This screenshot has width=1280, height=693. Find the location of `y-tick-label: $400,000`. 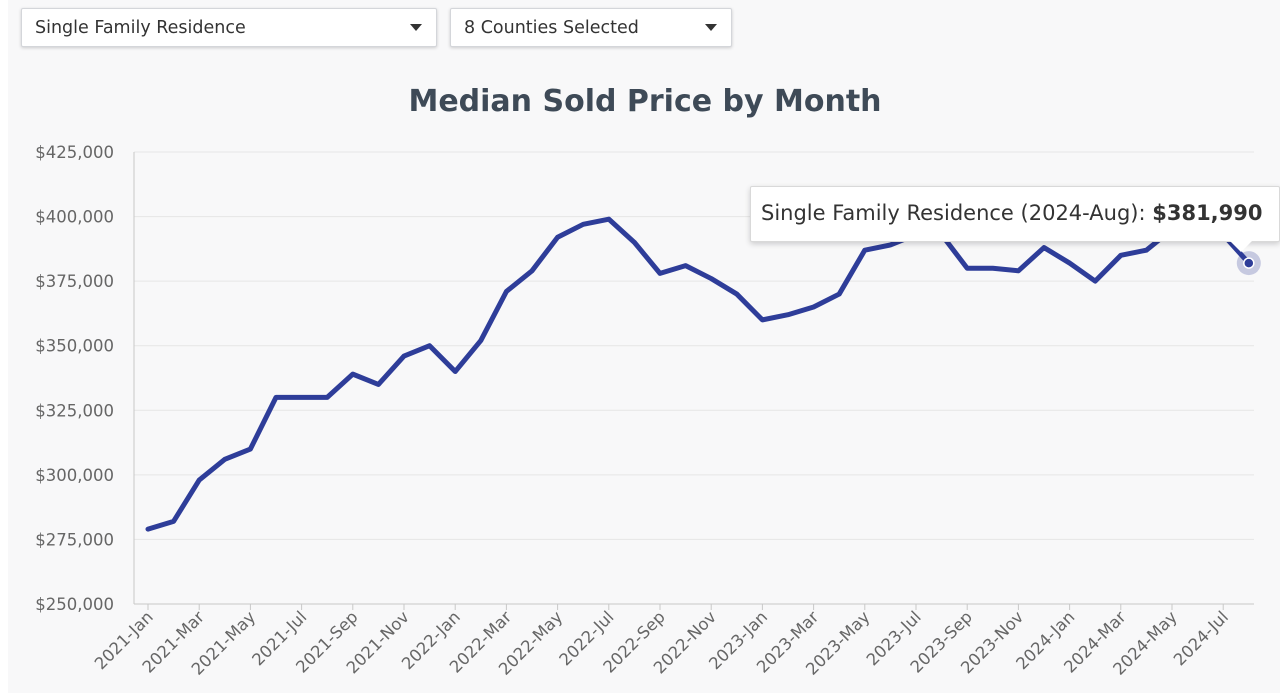

y-tick-label: $400,000 is located at coordinates (74, 217).